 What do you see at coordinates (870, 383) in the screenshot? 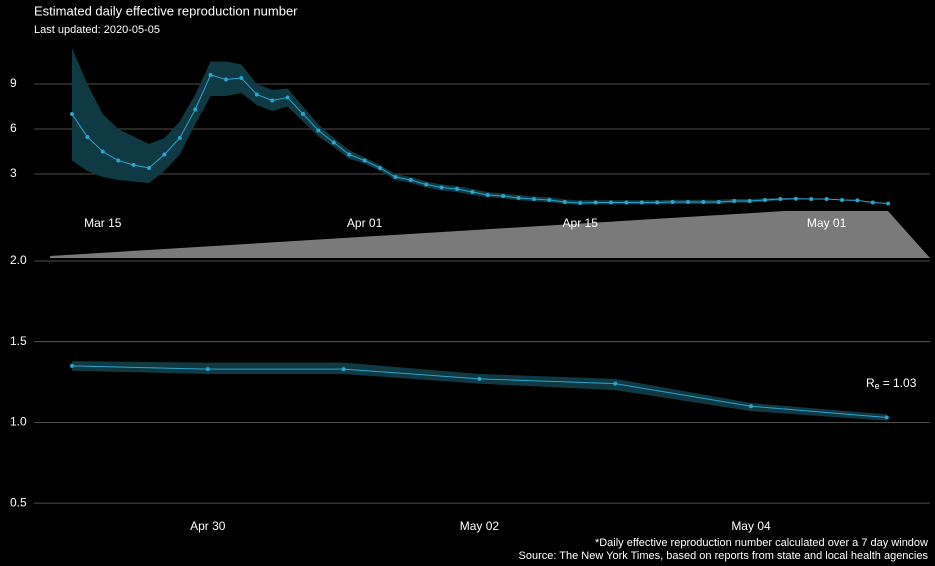
I see `annotation-symbol: R` at bounding box center [870, 383].